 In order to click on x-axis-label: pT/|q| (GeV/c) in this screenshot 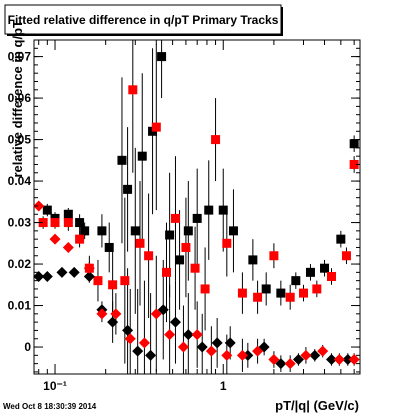, I will do `click(317, 405)`.